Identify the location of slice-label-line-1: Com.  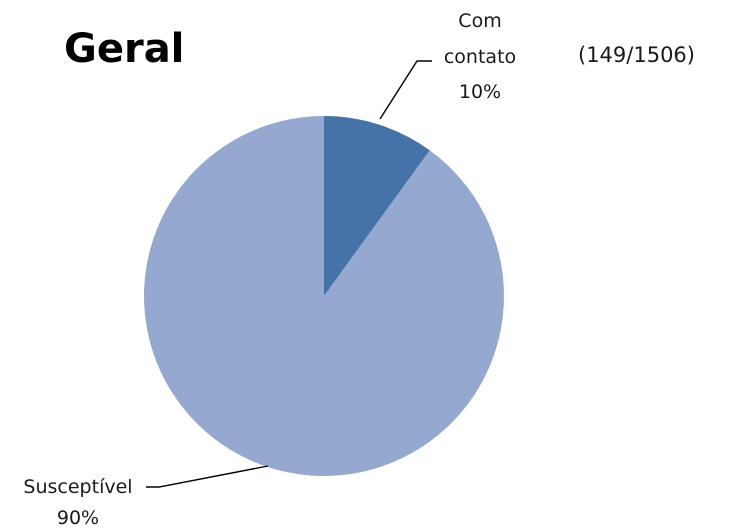
(479, 21).